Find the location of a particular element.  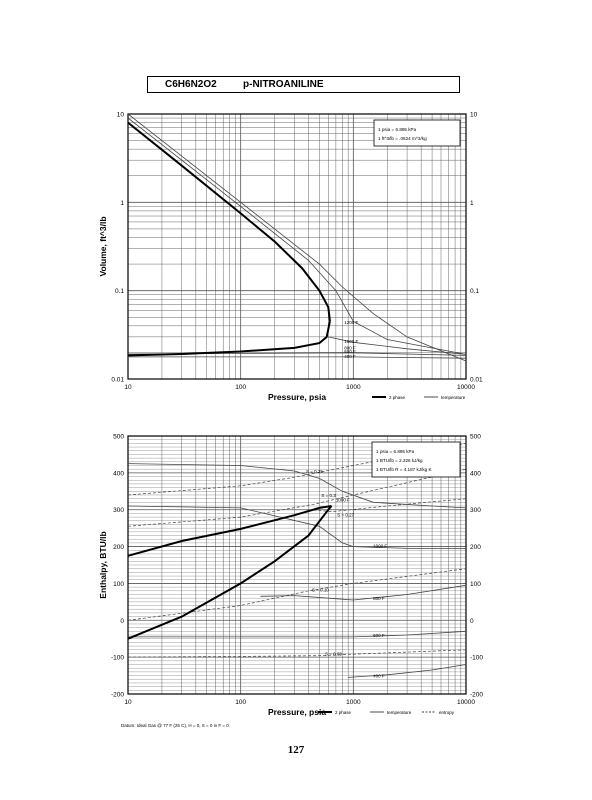

chart2-y-tick-label-right: 400 is located at coordinates (475, 473).